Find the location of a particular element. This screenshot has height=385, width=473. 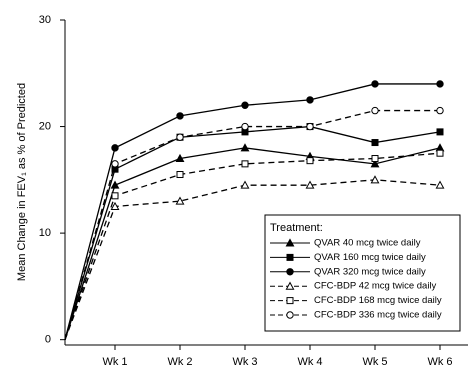

x-tick-label: Wk 5 is located at coordinates (374, 362).